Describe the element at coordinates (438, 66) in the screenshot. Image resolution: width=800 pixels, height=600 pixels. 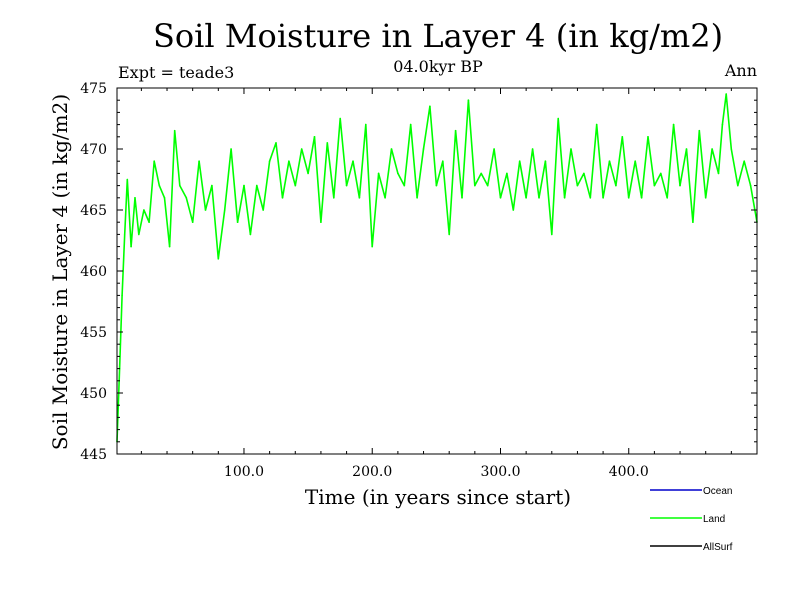
I see `chart-subtitle: 04.0kyr BP` at that location.